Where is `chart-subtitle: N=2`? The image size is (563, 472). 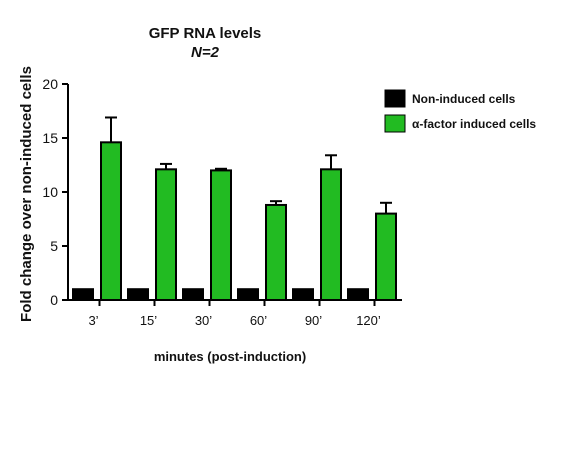 chart-subtitle: N=2 is located at coordinates (205, 52).